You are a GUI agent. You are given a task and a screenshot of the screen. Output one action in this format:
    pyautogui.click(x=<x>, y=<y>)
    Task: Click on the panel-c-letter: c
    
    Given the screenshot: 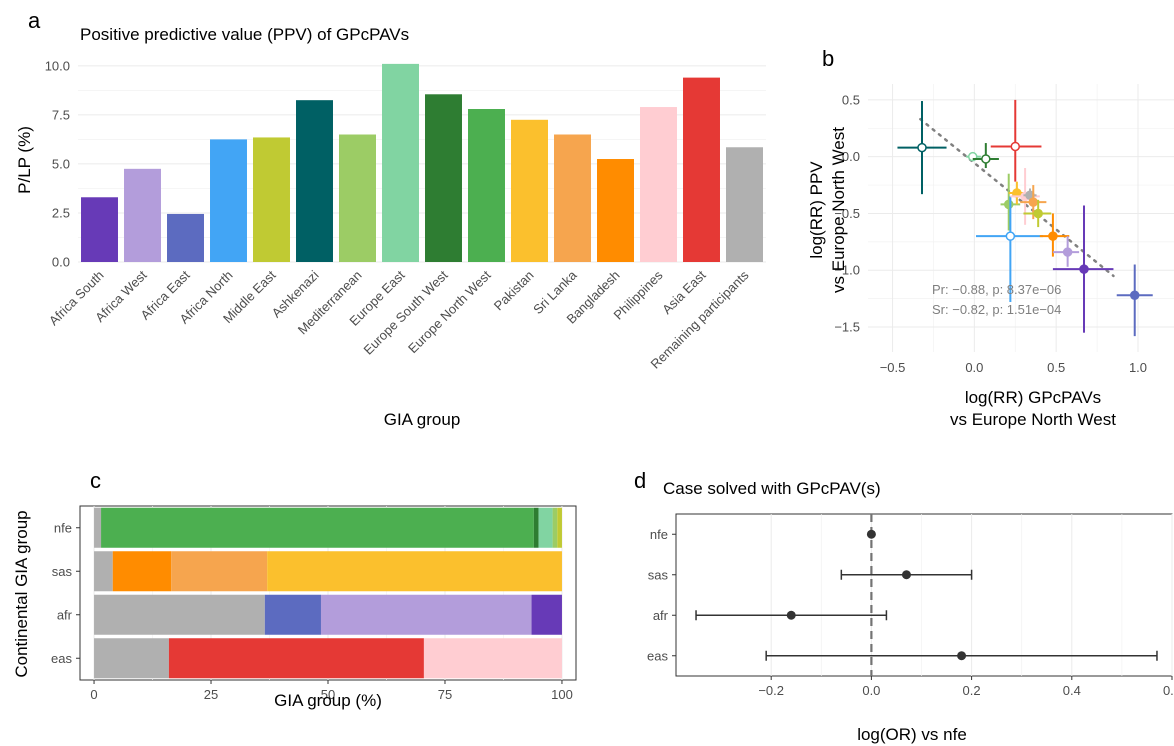 What is the action you would take?
    pyautogui.click(x=95, y=480)
    